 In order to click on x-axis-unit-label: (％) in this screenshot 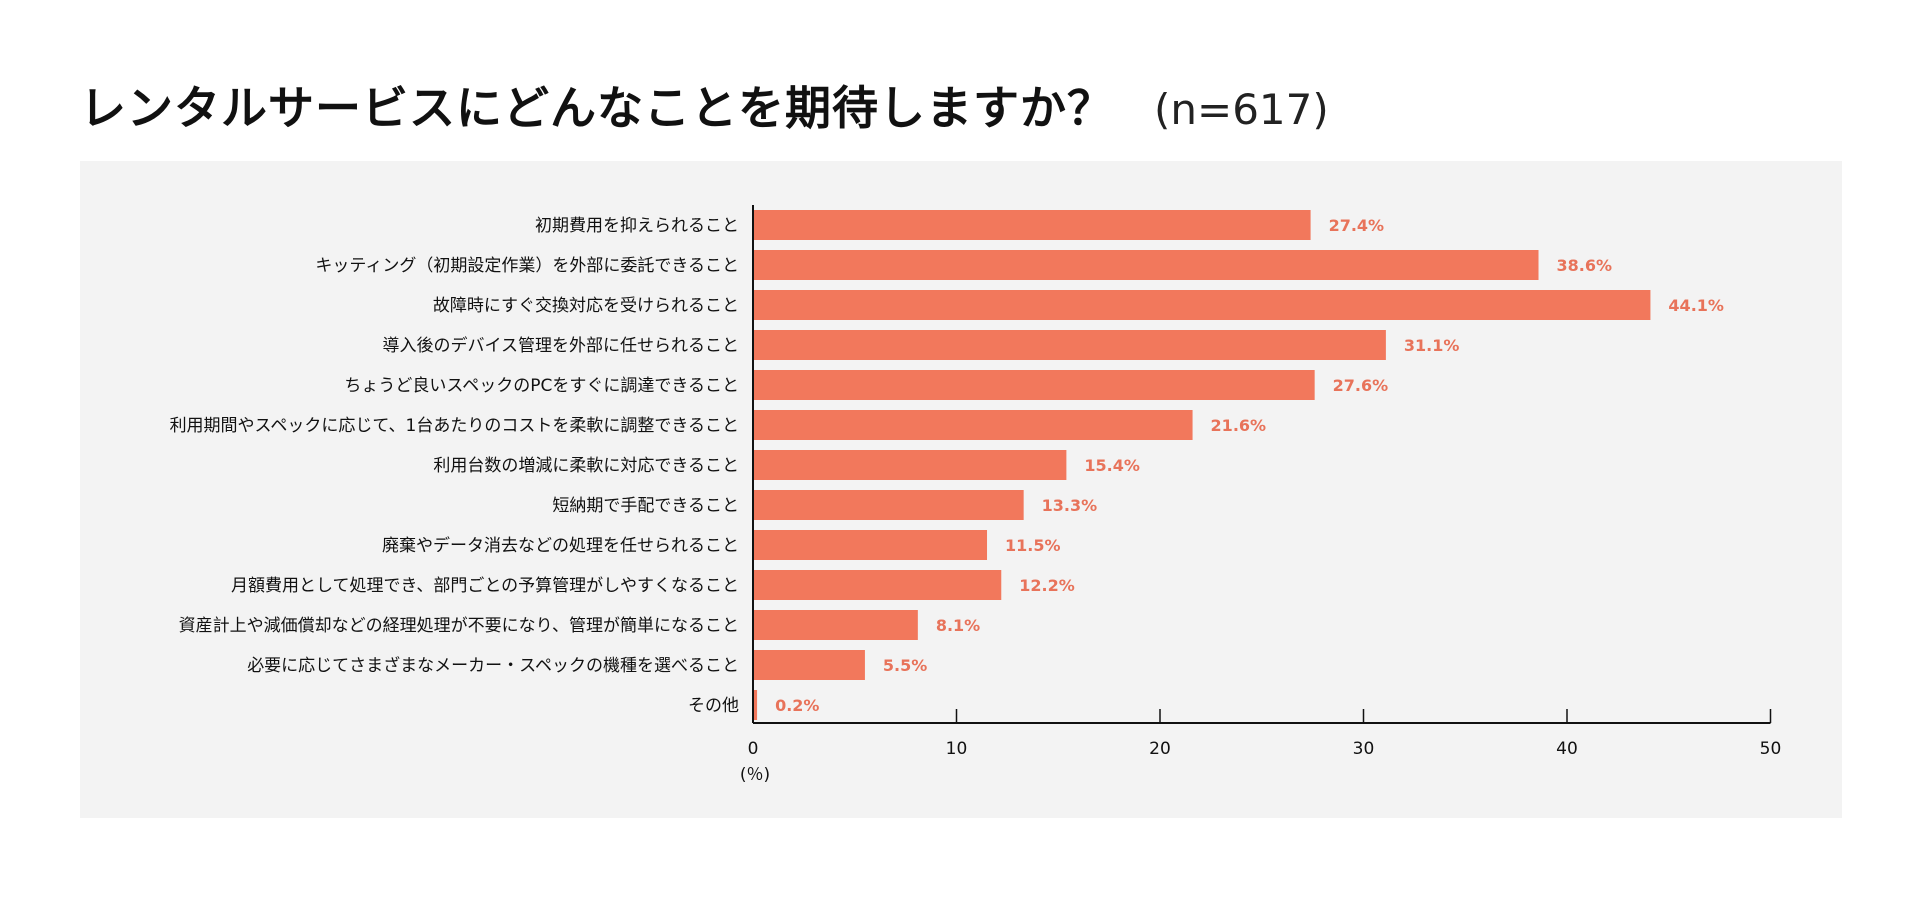, I will do `click(755, 775)`.